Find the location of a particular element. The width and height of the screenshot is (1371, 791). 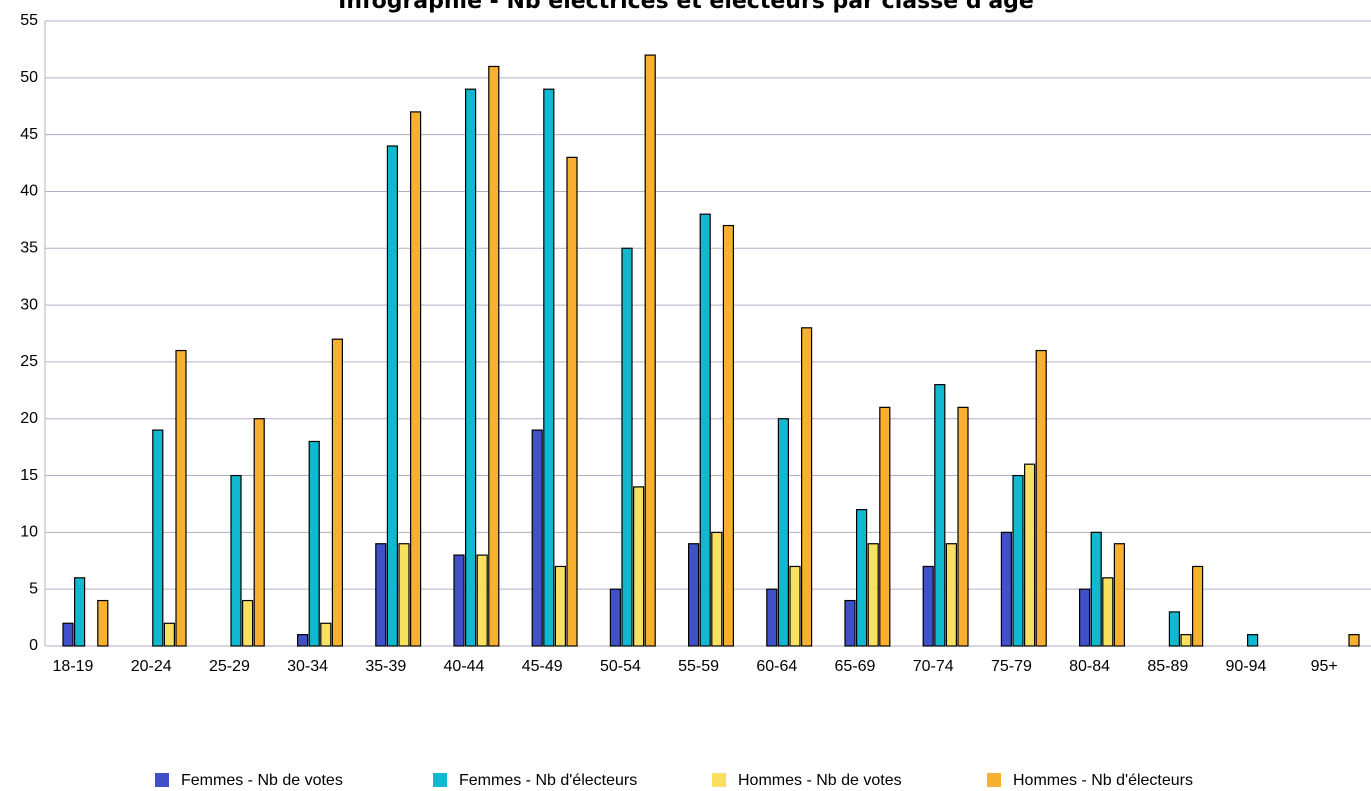

x-tick-label: 45-49 is located at coordinates (542, 666).